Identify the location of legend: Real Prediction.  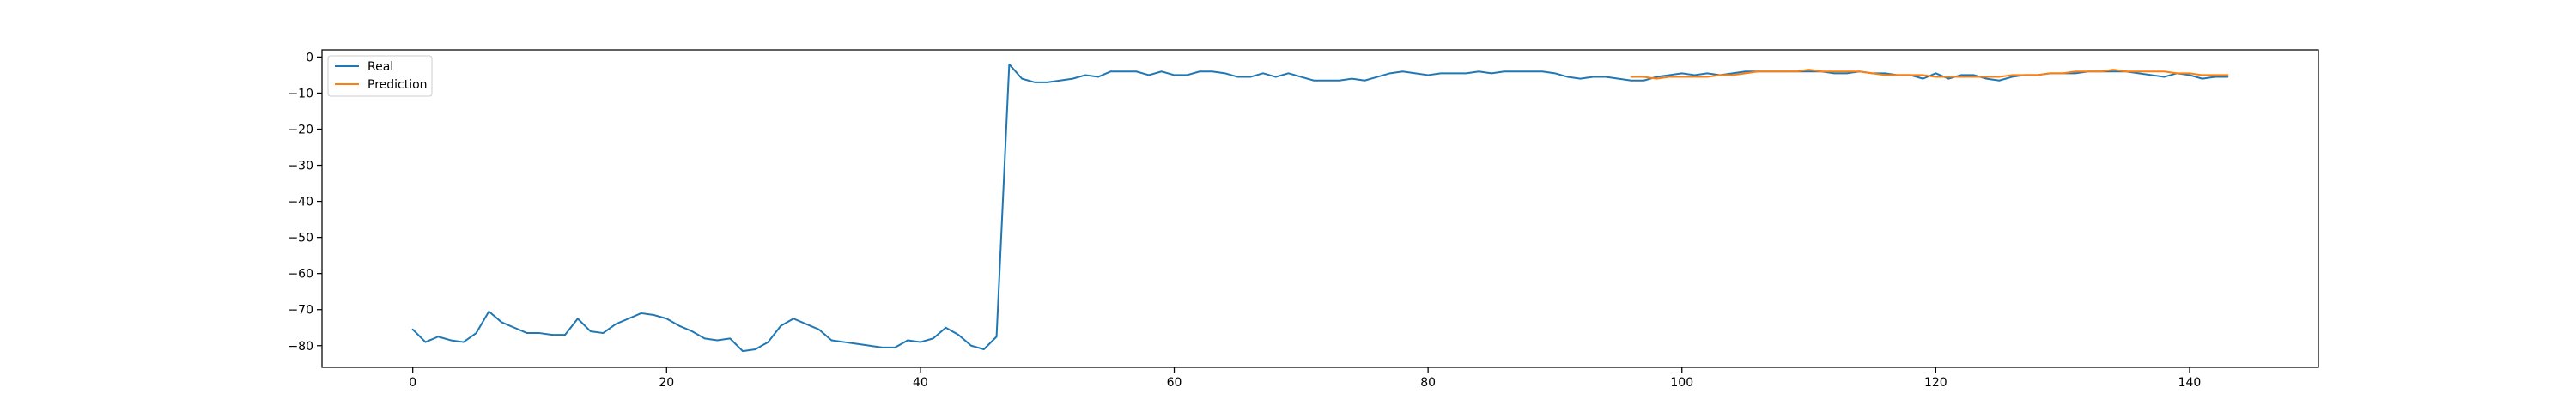
(380, 76).